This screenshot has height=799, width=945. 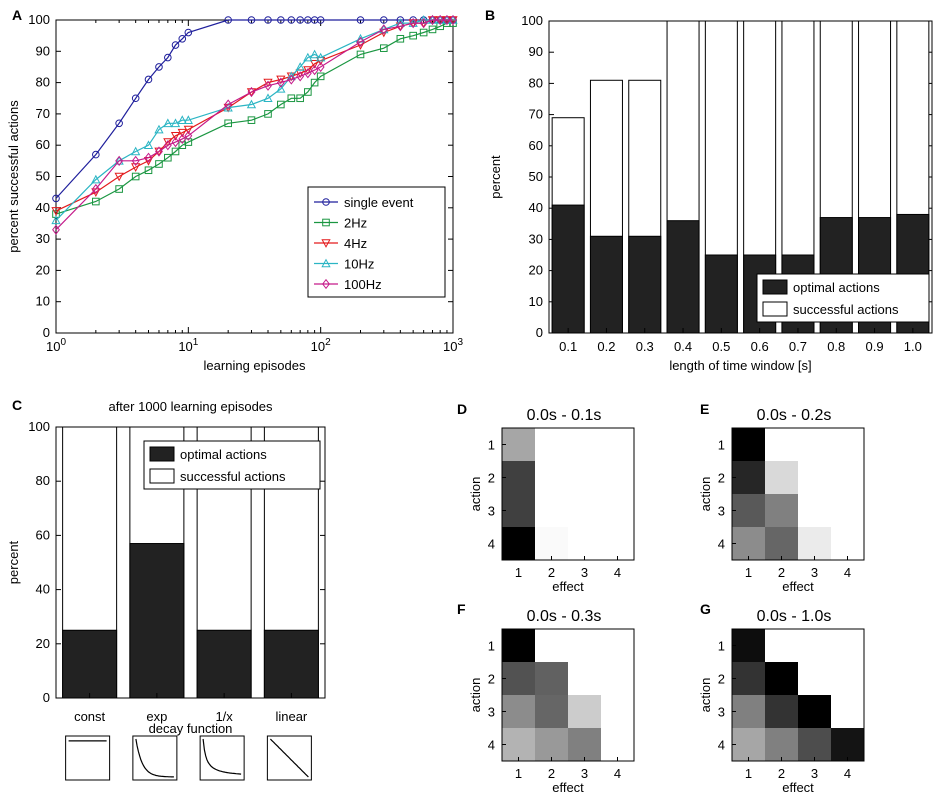 I want to click on legend-swatch-b, so click(x=775, y=287).